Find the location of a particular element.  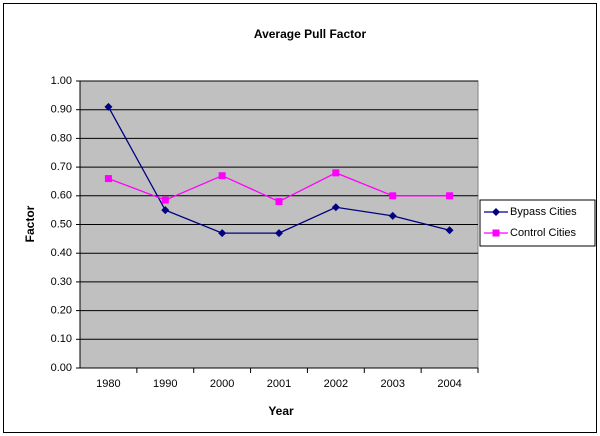

x-tick-label: 2002 is located at coordinates (336, 384).